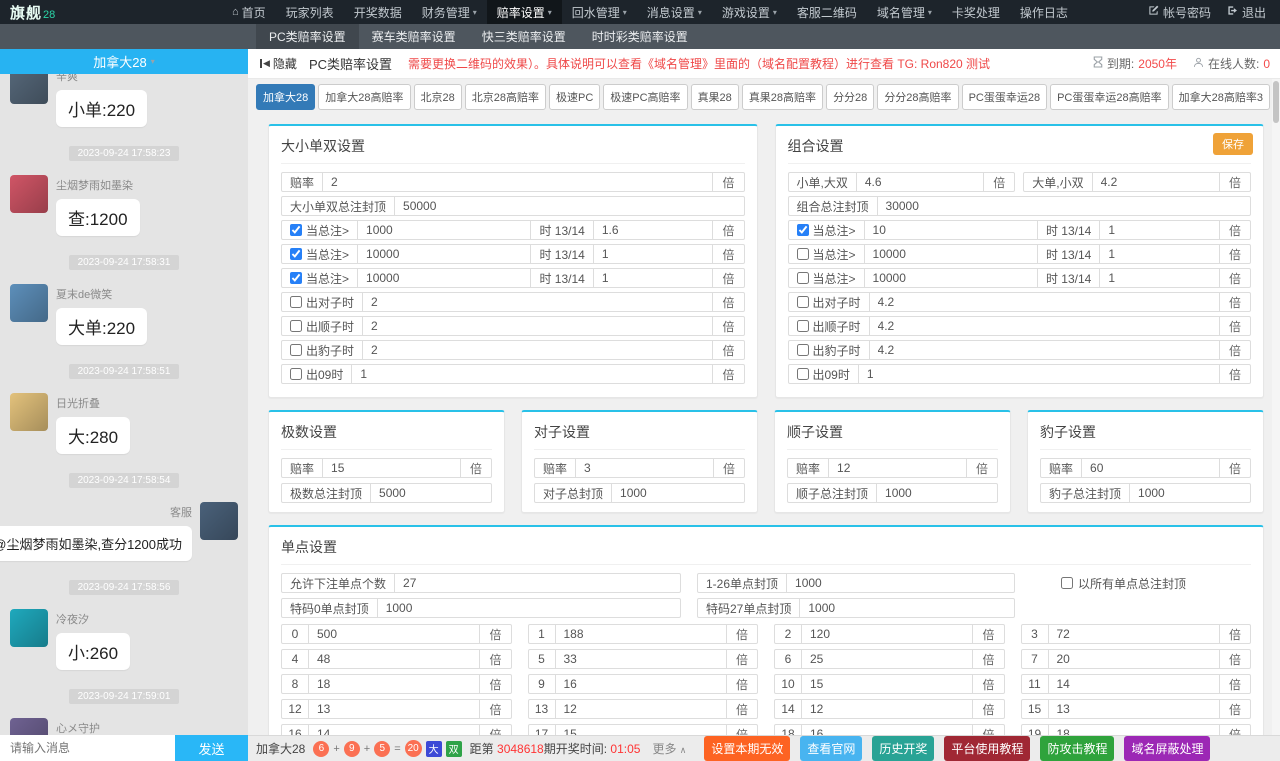  Describe the element at coordinates (575, 97) in the screenshot. I see `game-tab-5: 极速PC` at that location.